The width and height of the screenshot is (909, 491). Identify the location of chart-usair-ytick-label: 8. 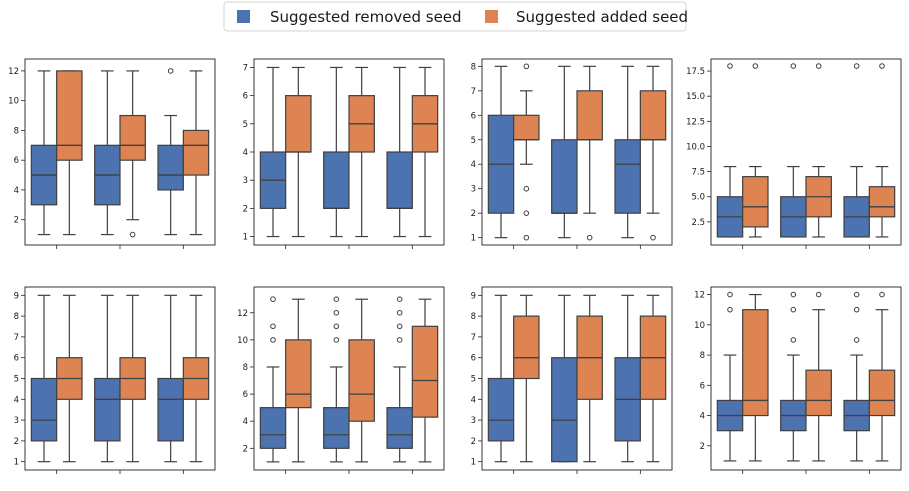
(16, 131).